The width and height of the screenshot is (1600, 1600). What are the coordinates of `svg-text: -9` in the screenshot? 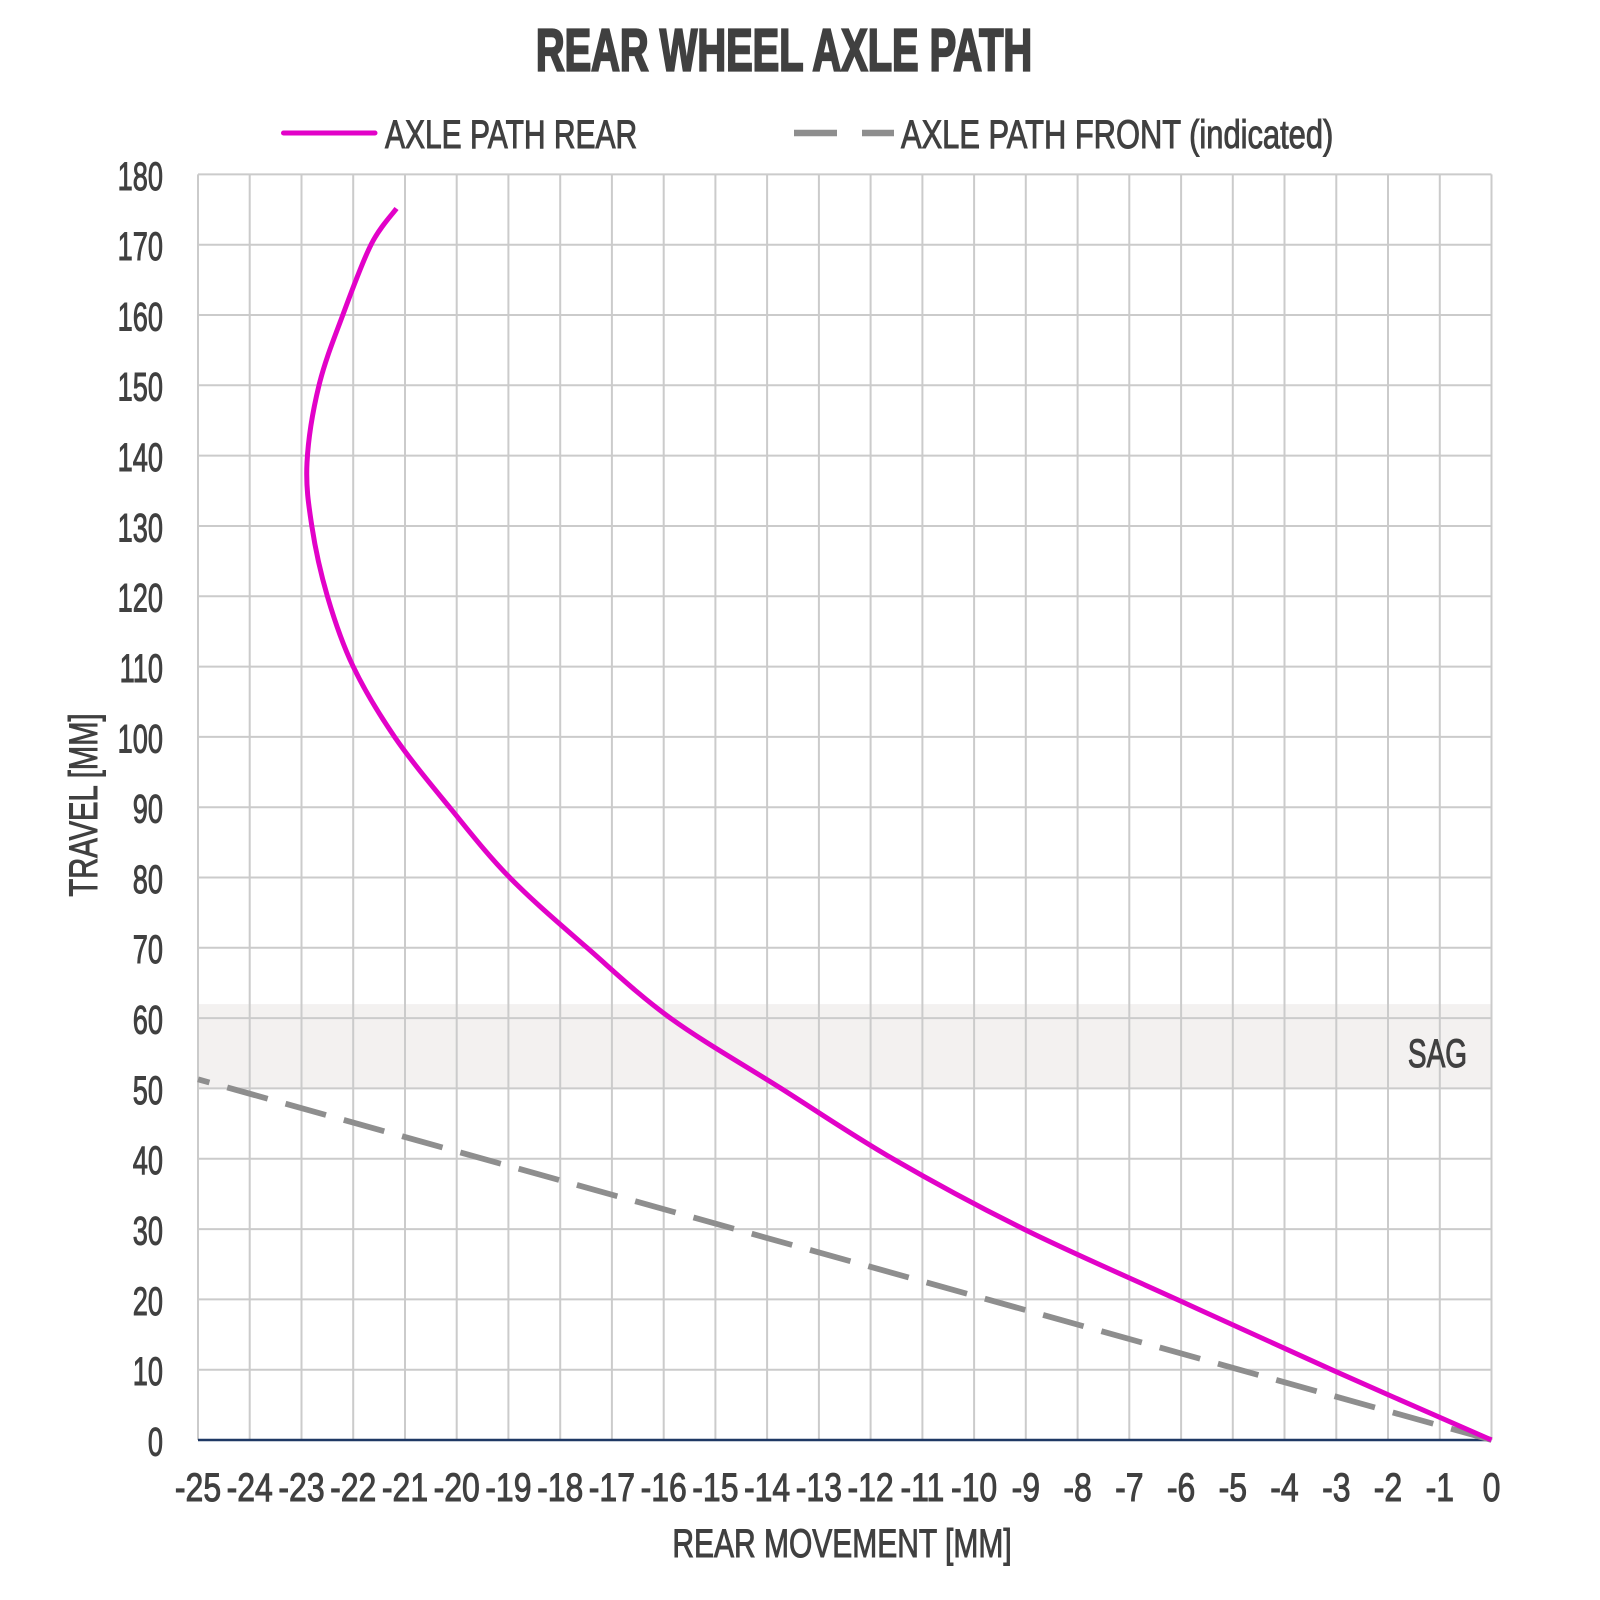 It's located at (1026, 1487).